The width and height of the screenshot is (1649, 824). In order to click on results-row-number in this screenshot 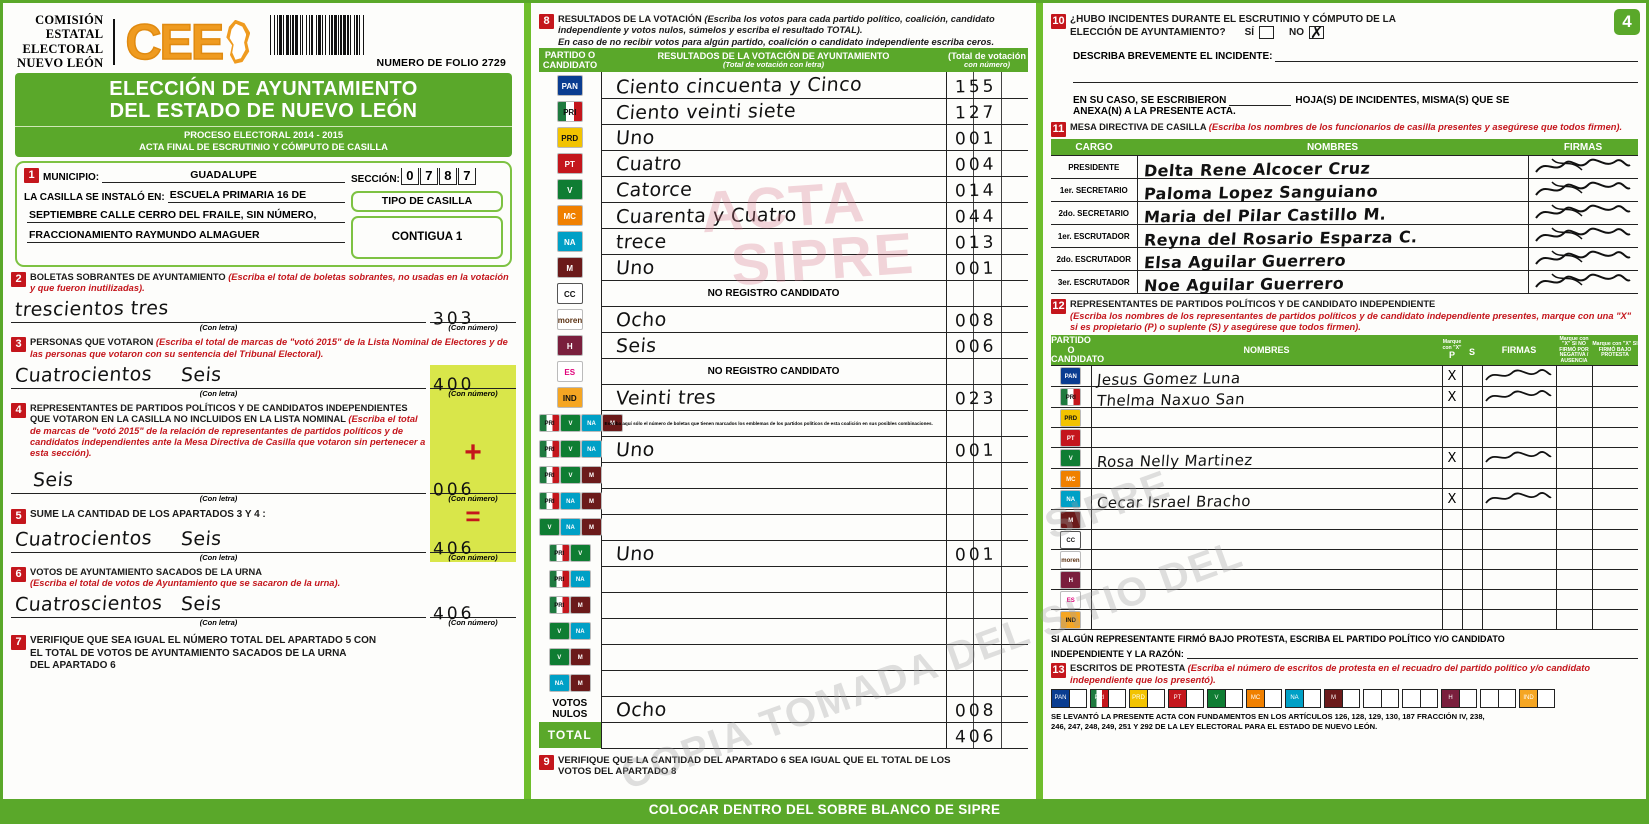, I will do `click(986, 371)`.